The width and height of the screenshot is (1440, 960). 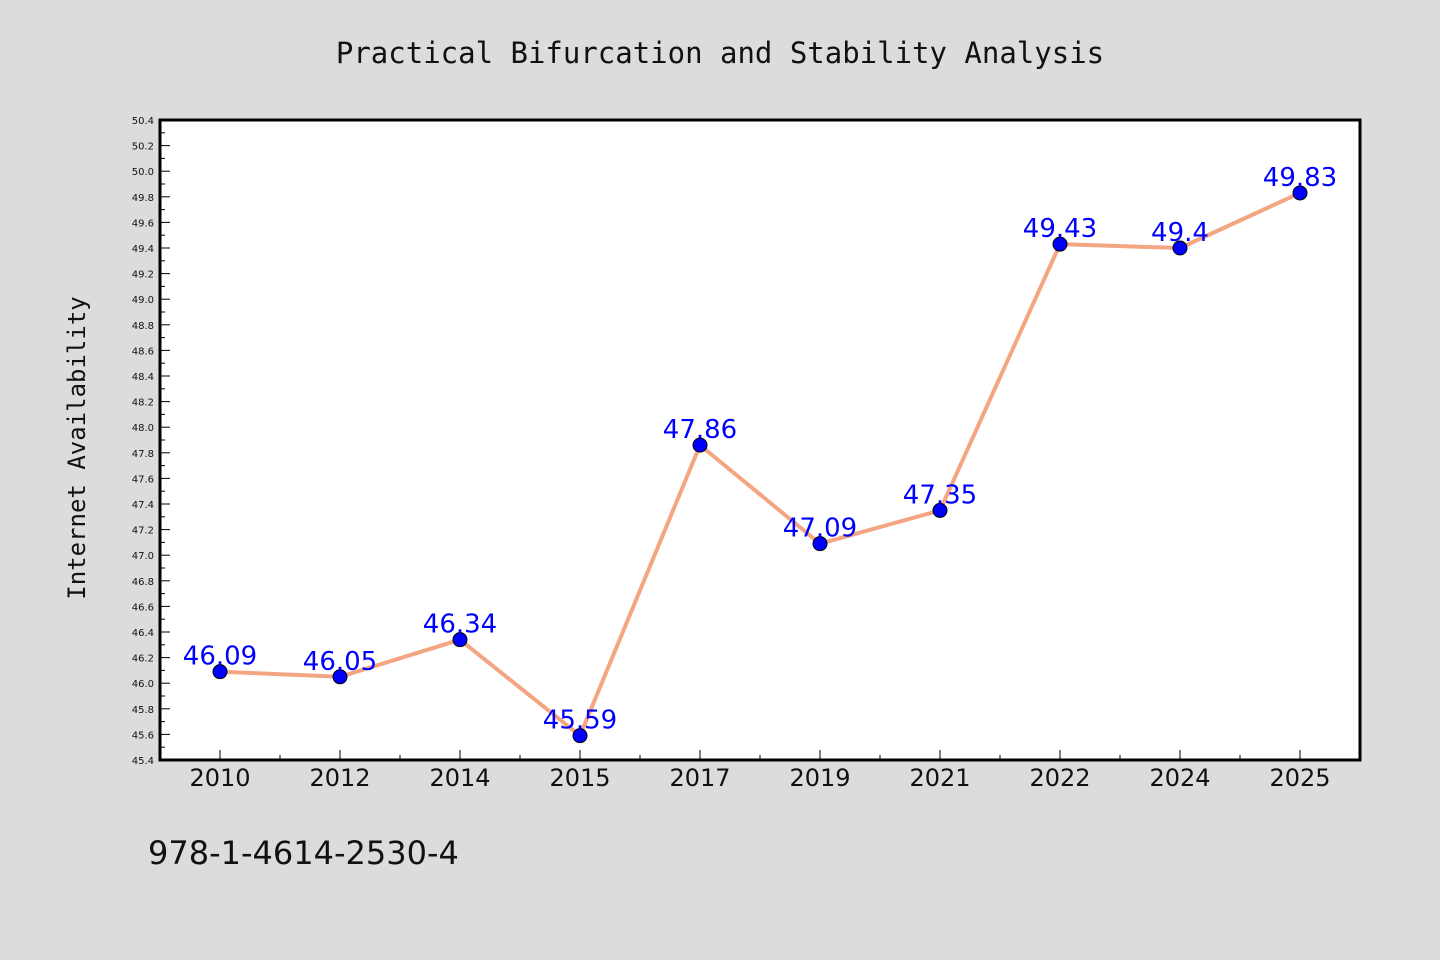 I want to click on y-tick-label: 47.0, so click(x=143, y=556).